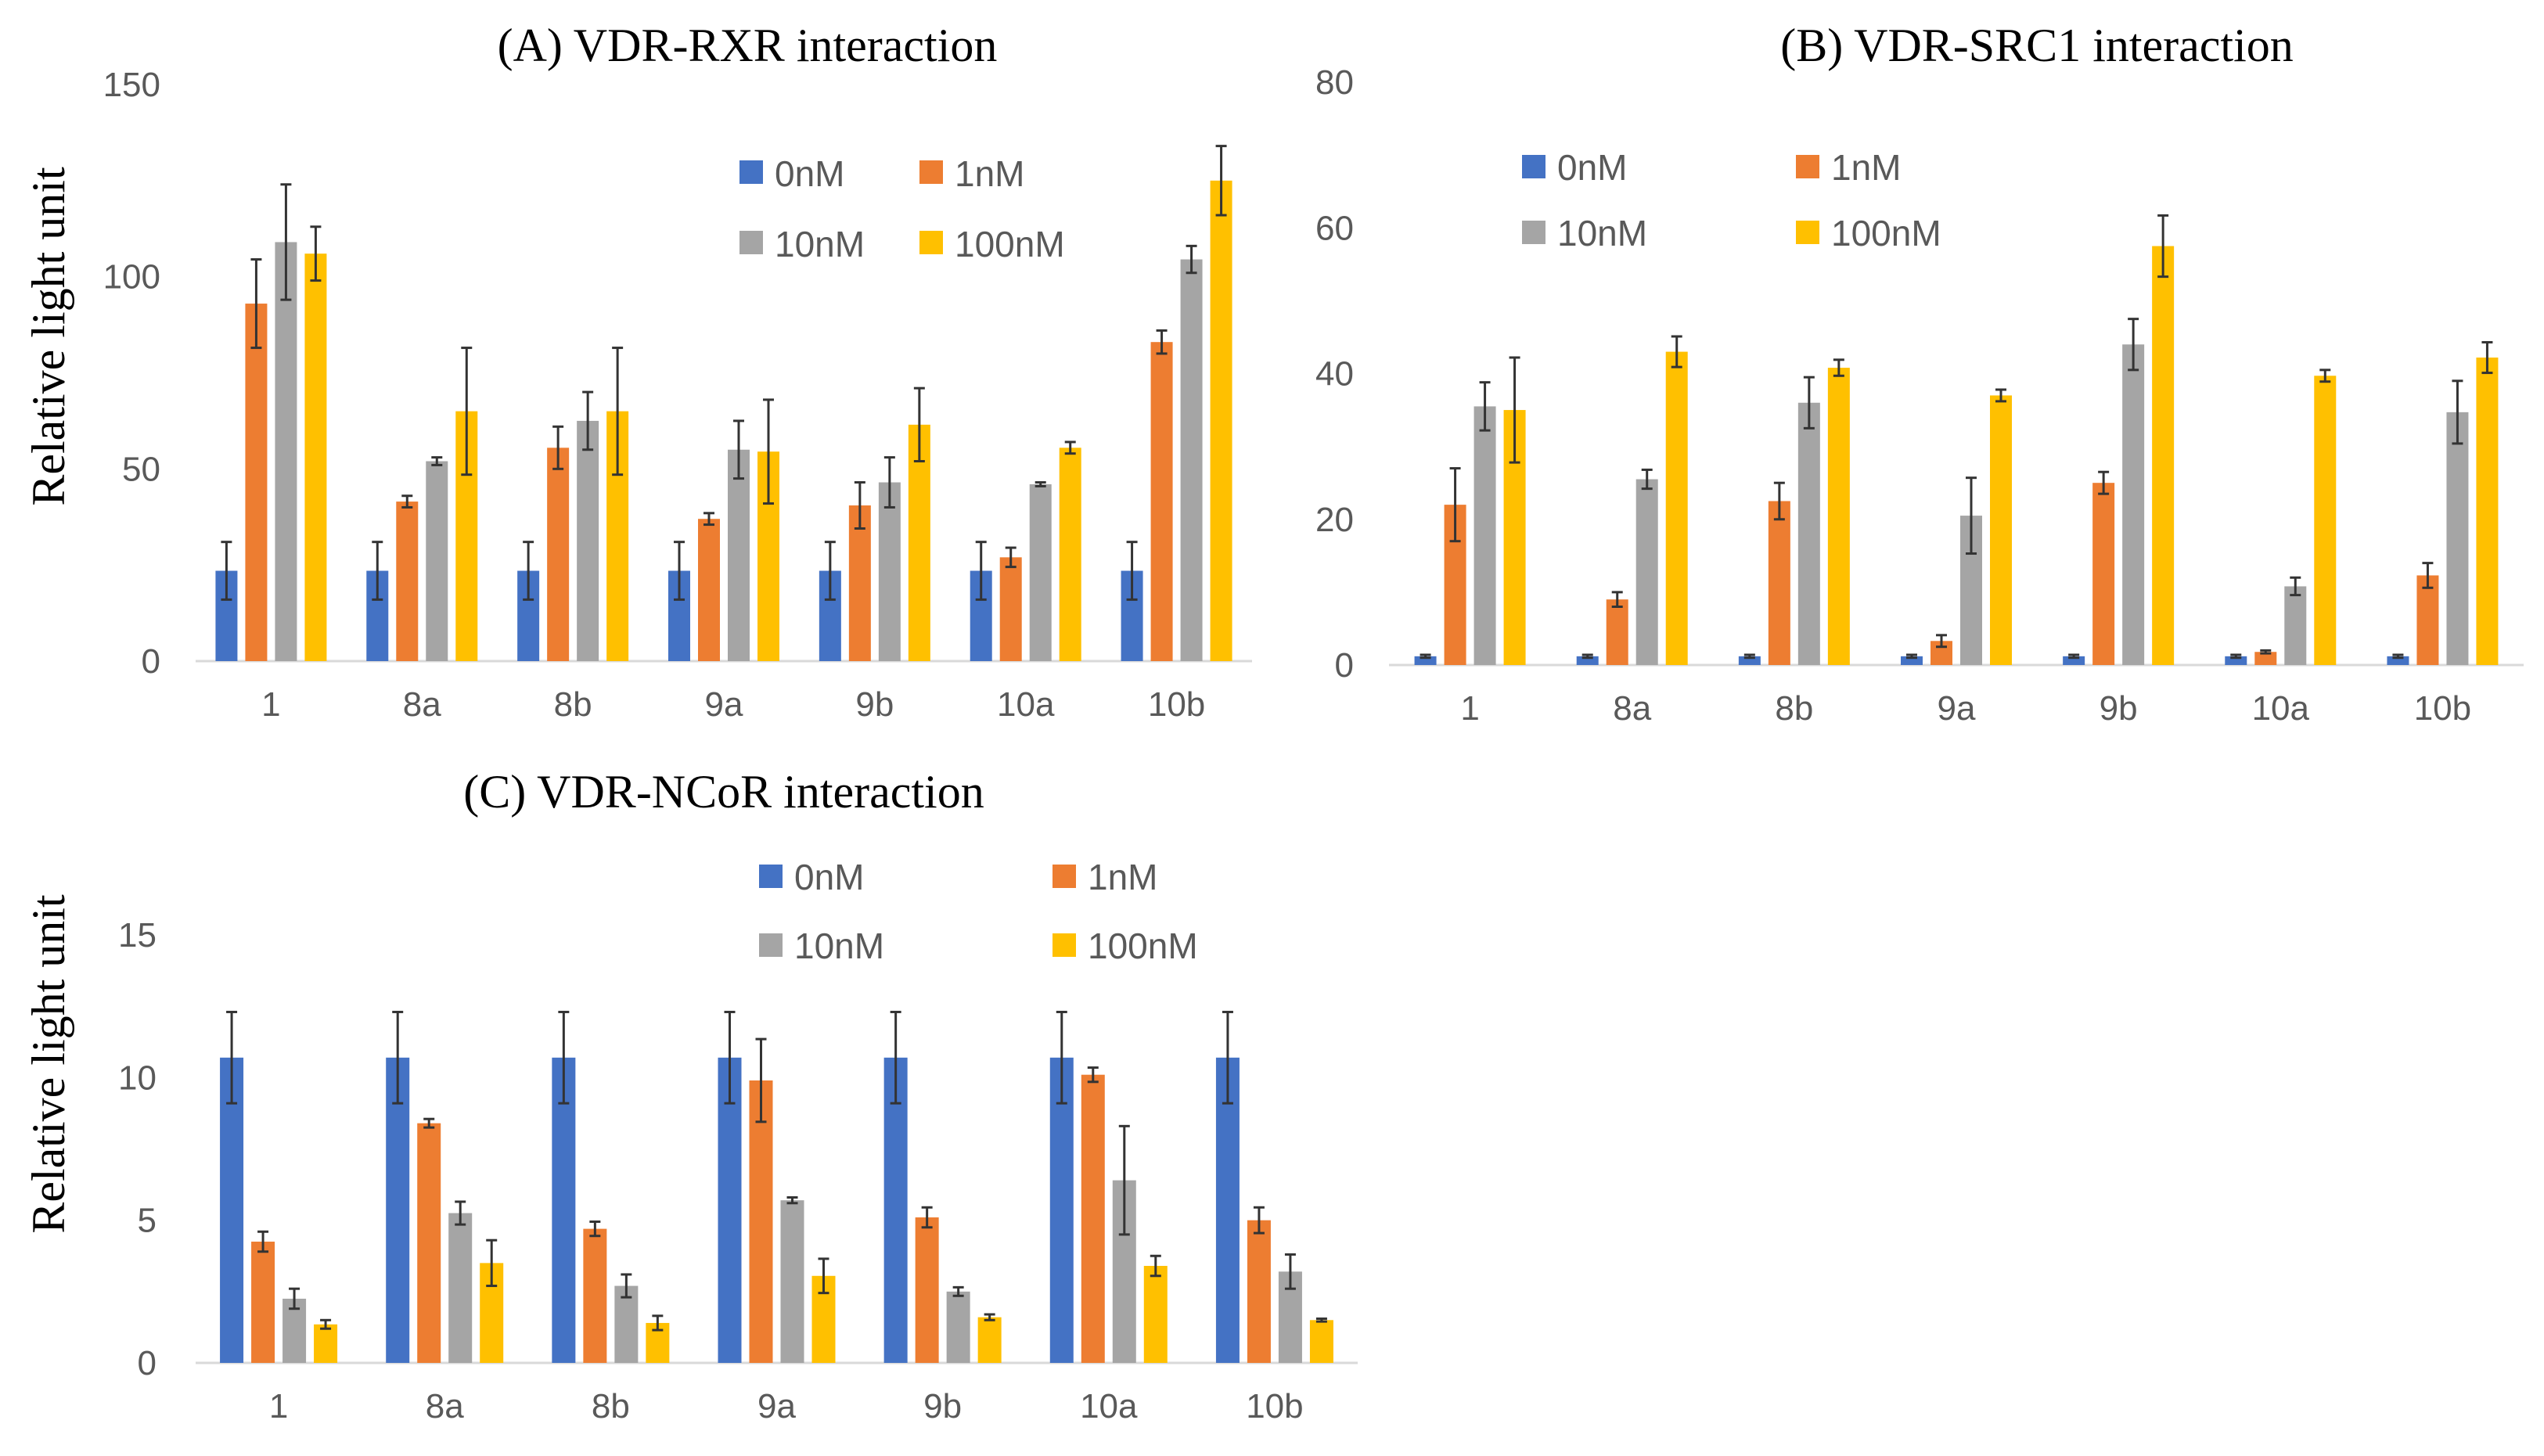 The height and width of the screenshot is (1456, 2544). I want to click on bar-0nM-9a, so click(1912, 660).